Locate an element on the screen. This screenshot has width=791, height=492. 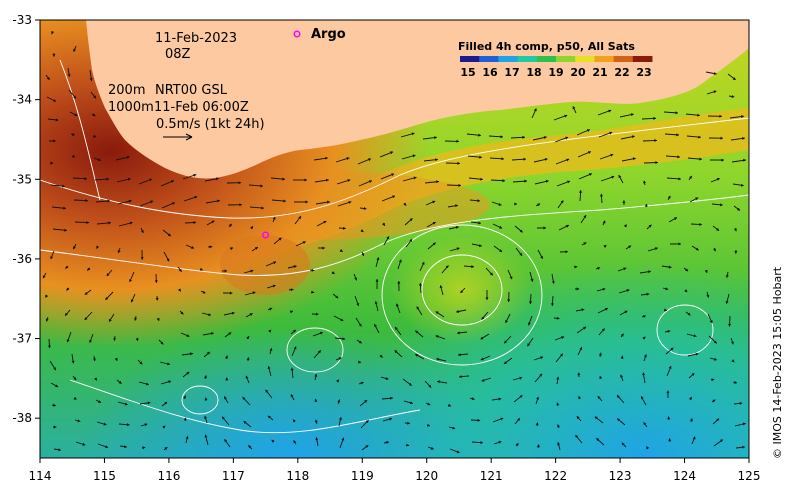
model-label: NRT00 GSL is located at coordinates (191, 90).